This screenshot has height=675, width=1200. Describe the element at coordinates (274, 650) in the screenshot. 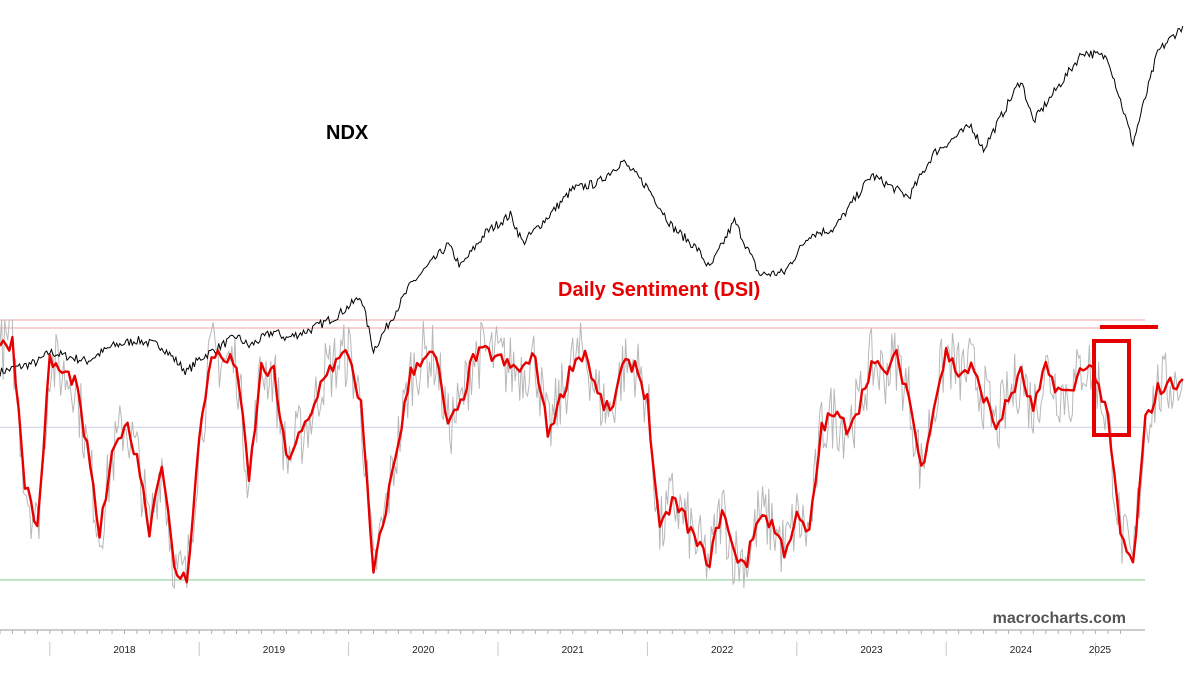

I see `x-tick-label: 2019` at that location.